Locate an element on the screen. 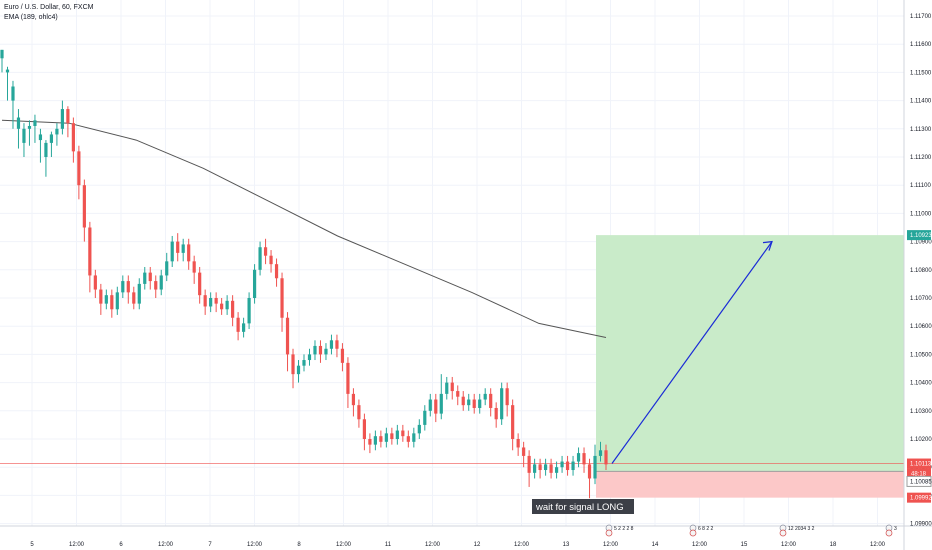 The width and height of the screenshot is (932, 550). y-tick-label: 1.09900 is located at coordinates (921, 525).